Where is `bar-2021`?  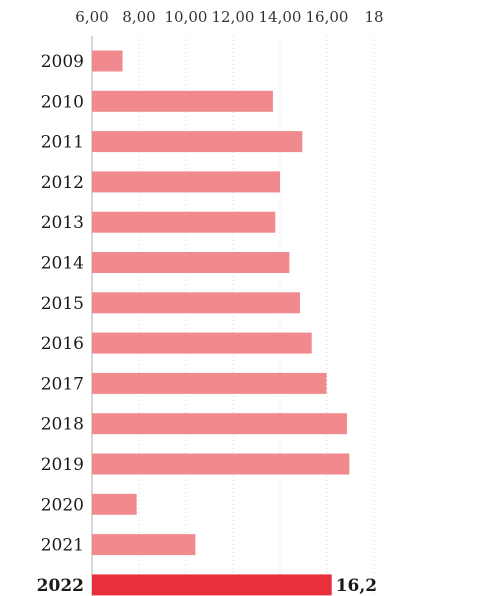 bar-2021 is located at coordinates (144, 545).